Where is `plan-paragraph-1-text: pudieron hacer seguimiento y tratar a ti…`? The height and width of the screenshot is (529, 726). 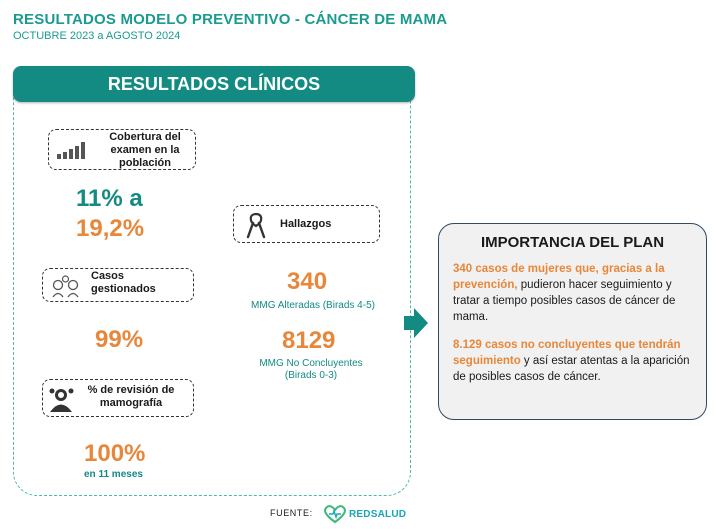 plan-paragraph-1-text: pudieron hacer seguimiento y tratar a ti… is located at coordinates (564, 301).